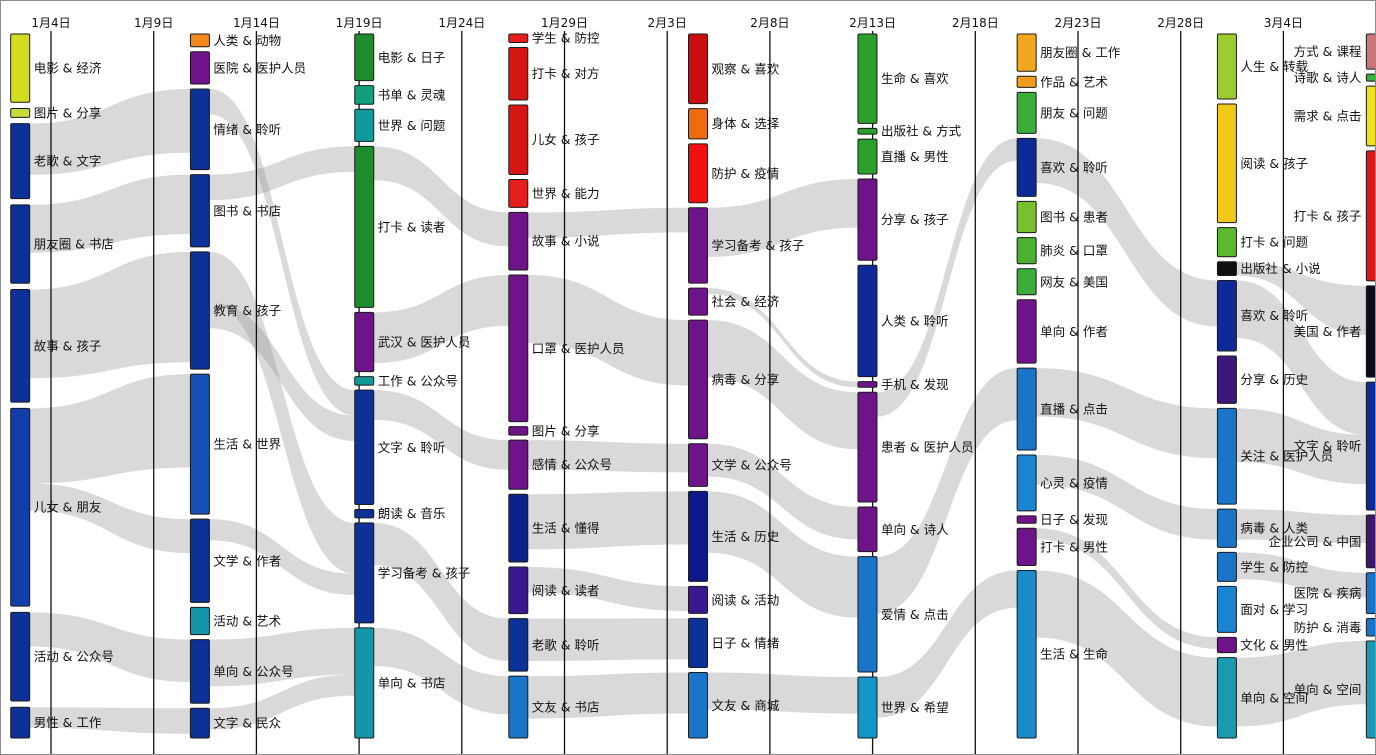 This screenshot has height=755, width=1376. What do you see at coordinates (975, 23) in the screenshot?
I see `date-tick-label: 2月18日` at bounding box center [975, 23].